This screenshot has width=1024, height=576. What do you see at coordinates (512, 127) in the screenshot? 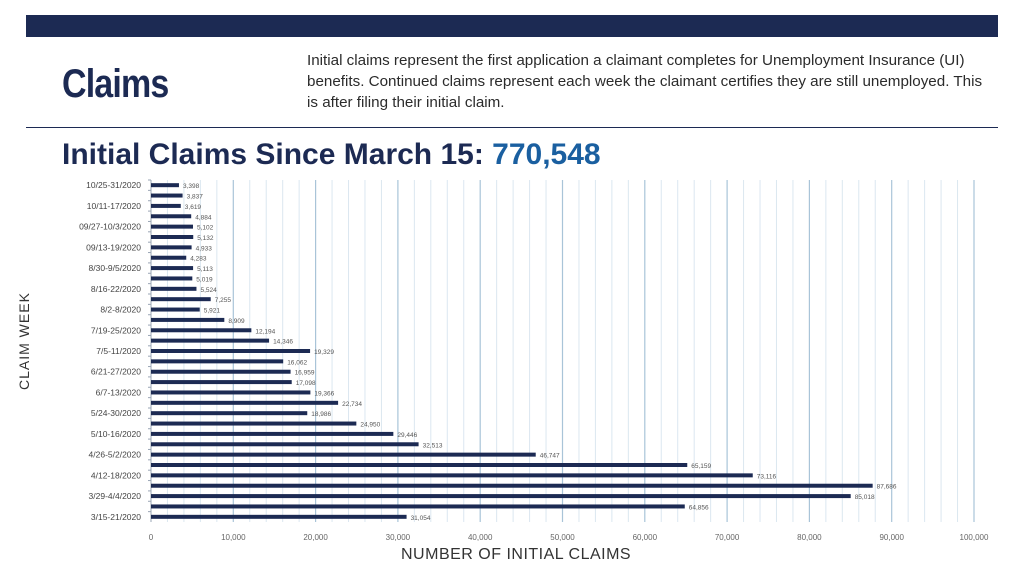
I see `header-divider` at bounding box center [512, 127].